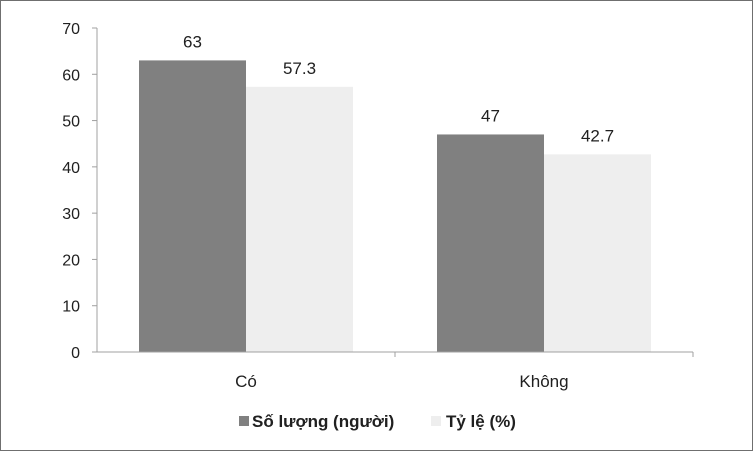 The width and height of the screenshot is (753, 451). Describe the element at coordinates (490, 115) in the screenshot. I see `data-label: 47` at that location.